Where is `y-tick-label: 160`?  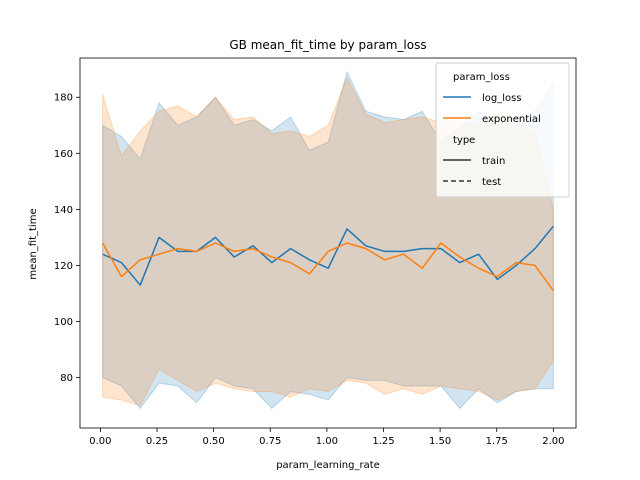
y-tick-label: 160 is located at coordinates (63, 154).